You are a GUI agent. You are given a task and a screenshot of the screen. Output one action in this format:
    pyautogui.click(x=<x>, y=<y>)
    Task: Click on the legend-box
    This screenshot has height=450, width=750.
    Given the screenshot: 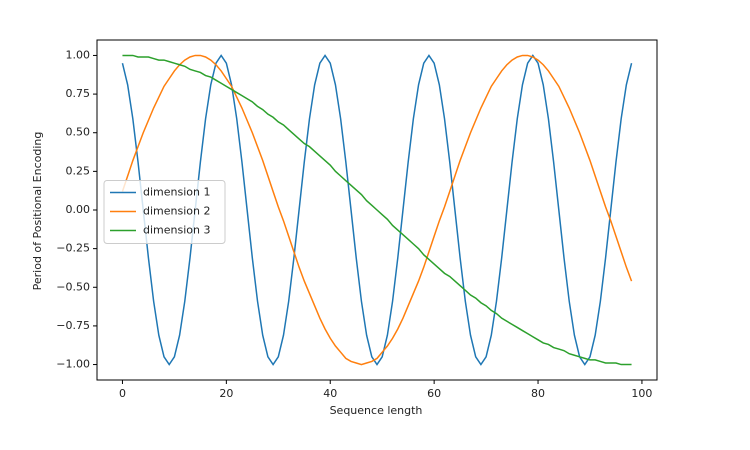 What is the action you would take?
    pyautogui.click(x=164, y=212)
    